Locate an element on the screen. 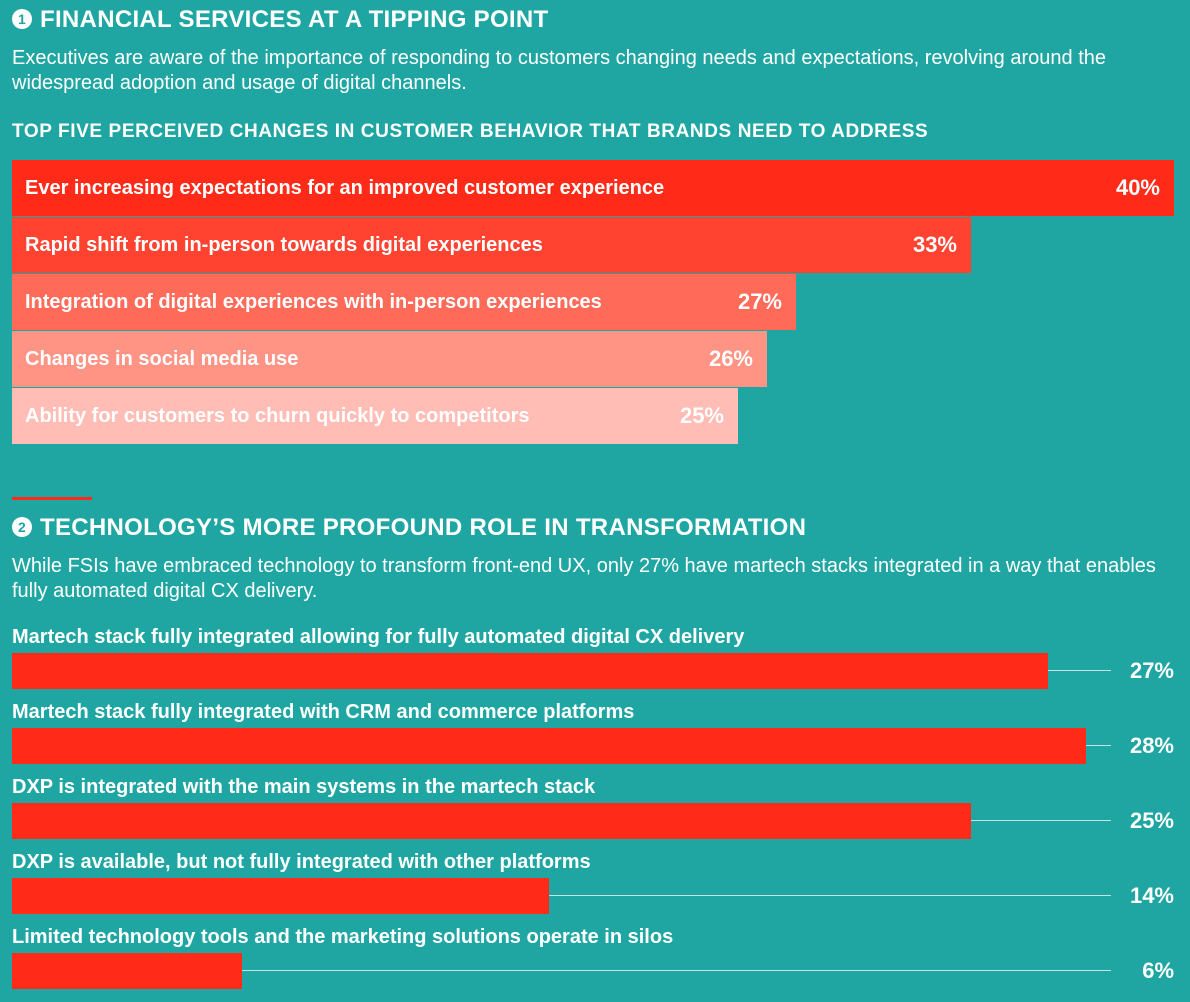 The image size is (1190, 1002). section-divider is located at coordinates (52, 498).